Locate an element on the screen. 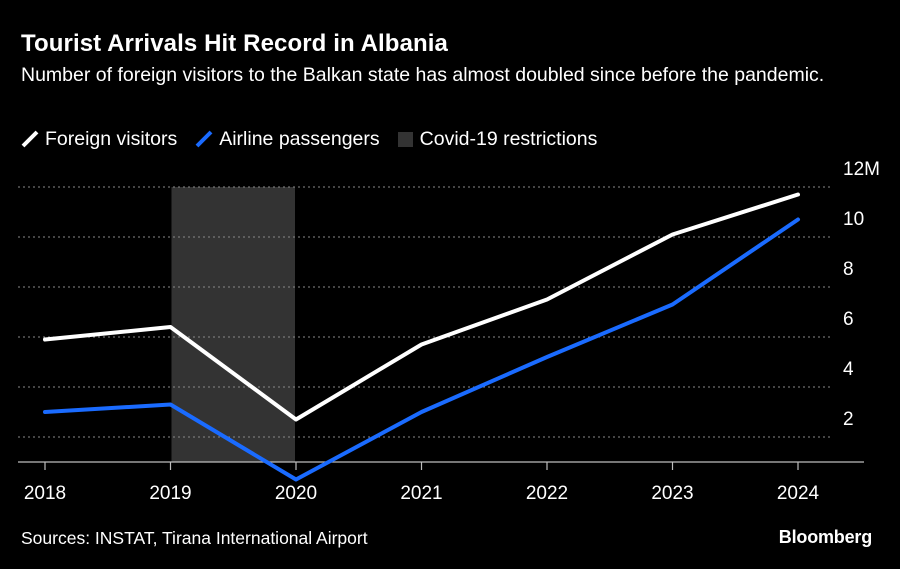  axis-layer is located at coordinates (441, 465).